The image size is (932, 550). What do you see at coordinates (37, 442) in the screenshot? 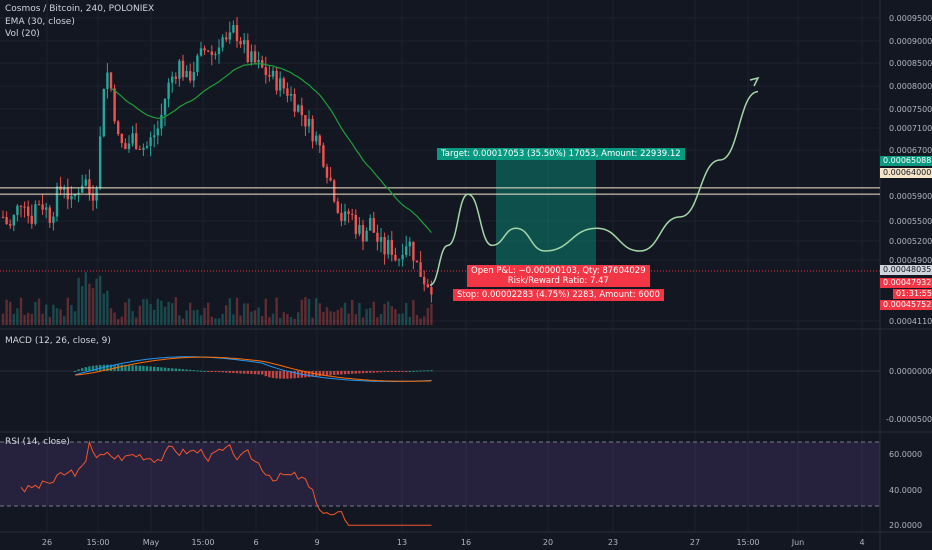
I see `rsi-legend: RSI (14, close)` at bounding box center [37, 442].